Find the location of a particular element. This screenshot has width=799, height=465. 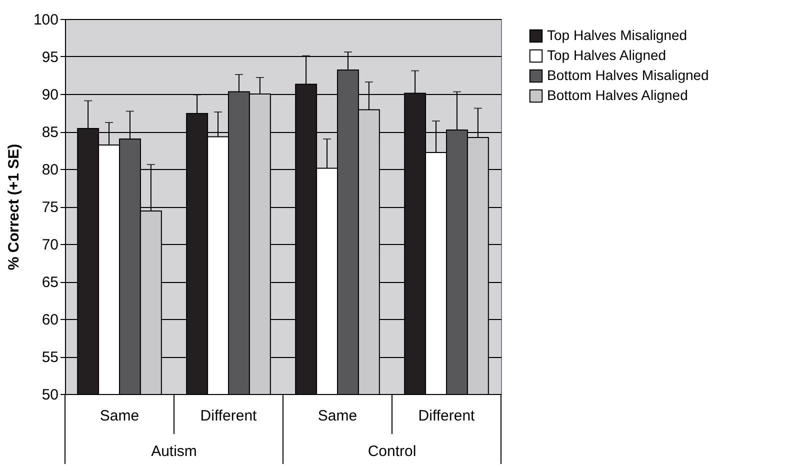

y-tick-label: 80 is located at coordinates (50, 170).